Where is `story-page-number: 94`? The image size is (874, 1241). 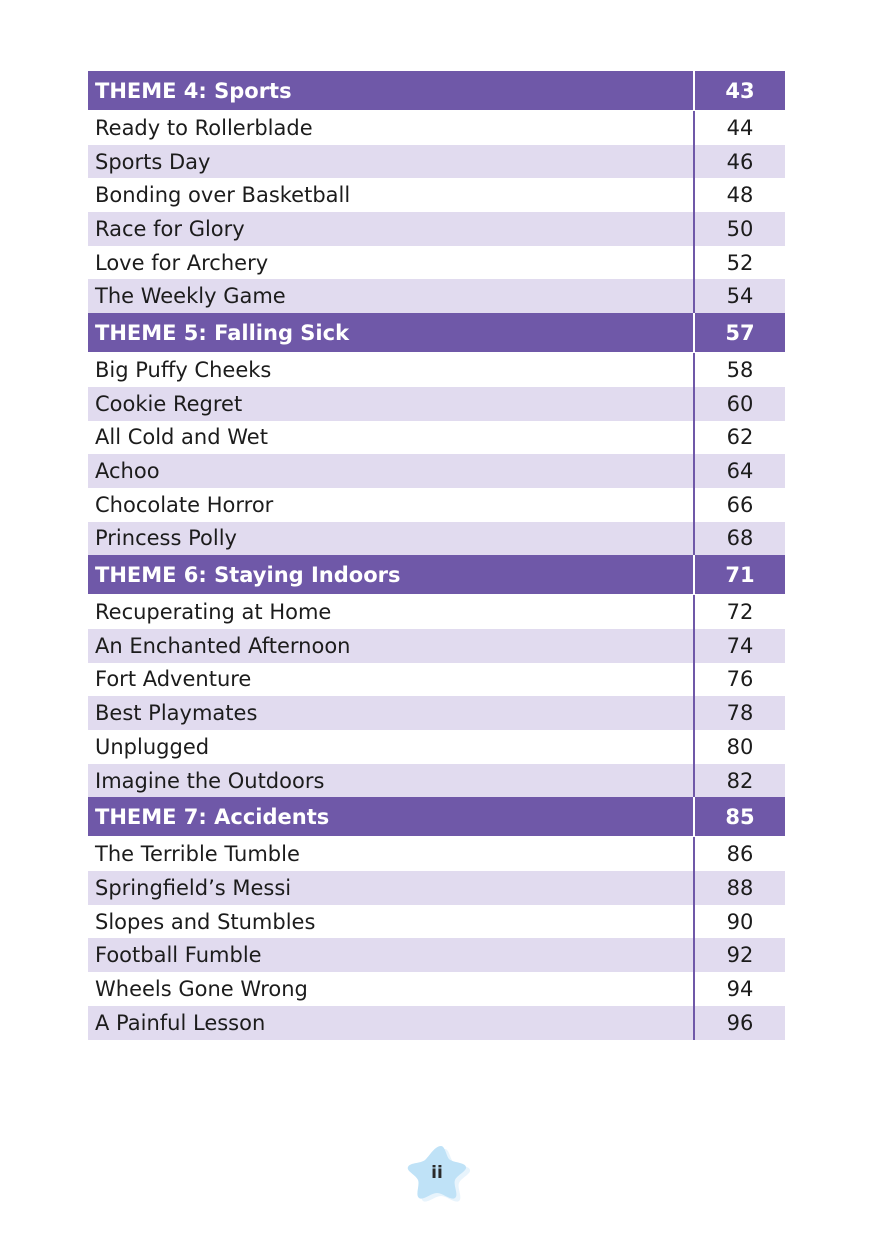
story-page-number: 94 is located at coordinates (739, 989).